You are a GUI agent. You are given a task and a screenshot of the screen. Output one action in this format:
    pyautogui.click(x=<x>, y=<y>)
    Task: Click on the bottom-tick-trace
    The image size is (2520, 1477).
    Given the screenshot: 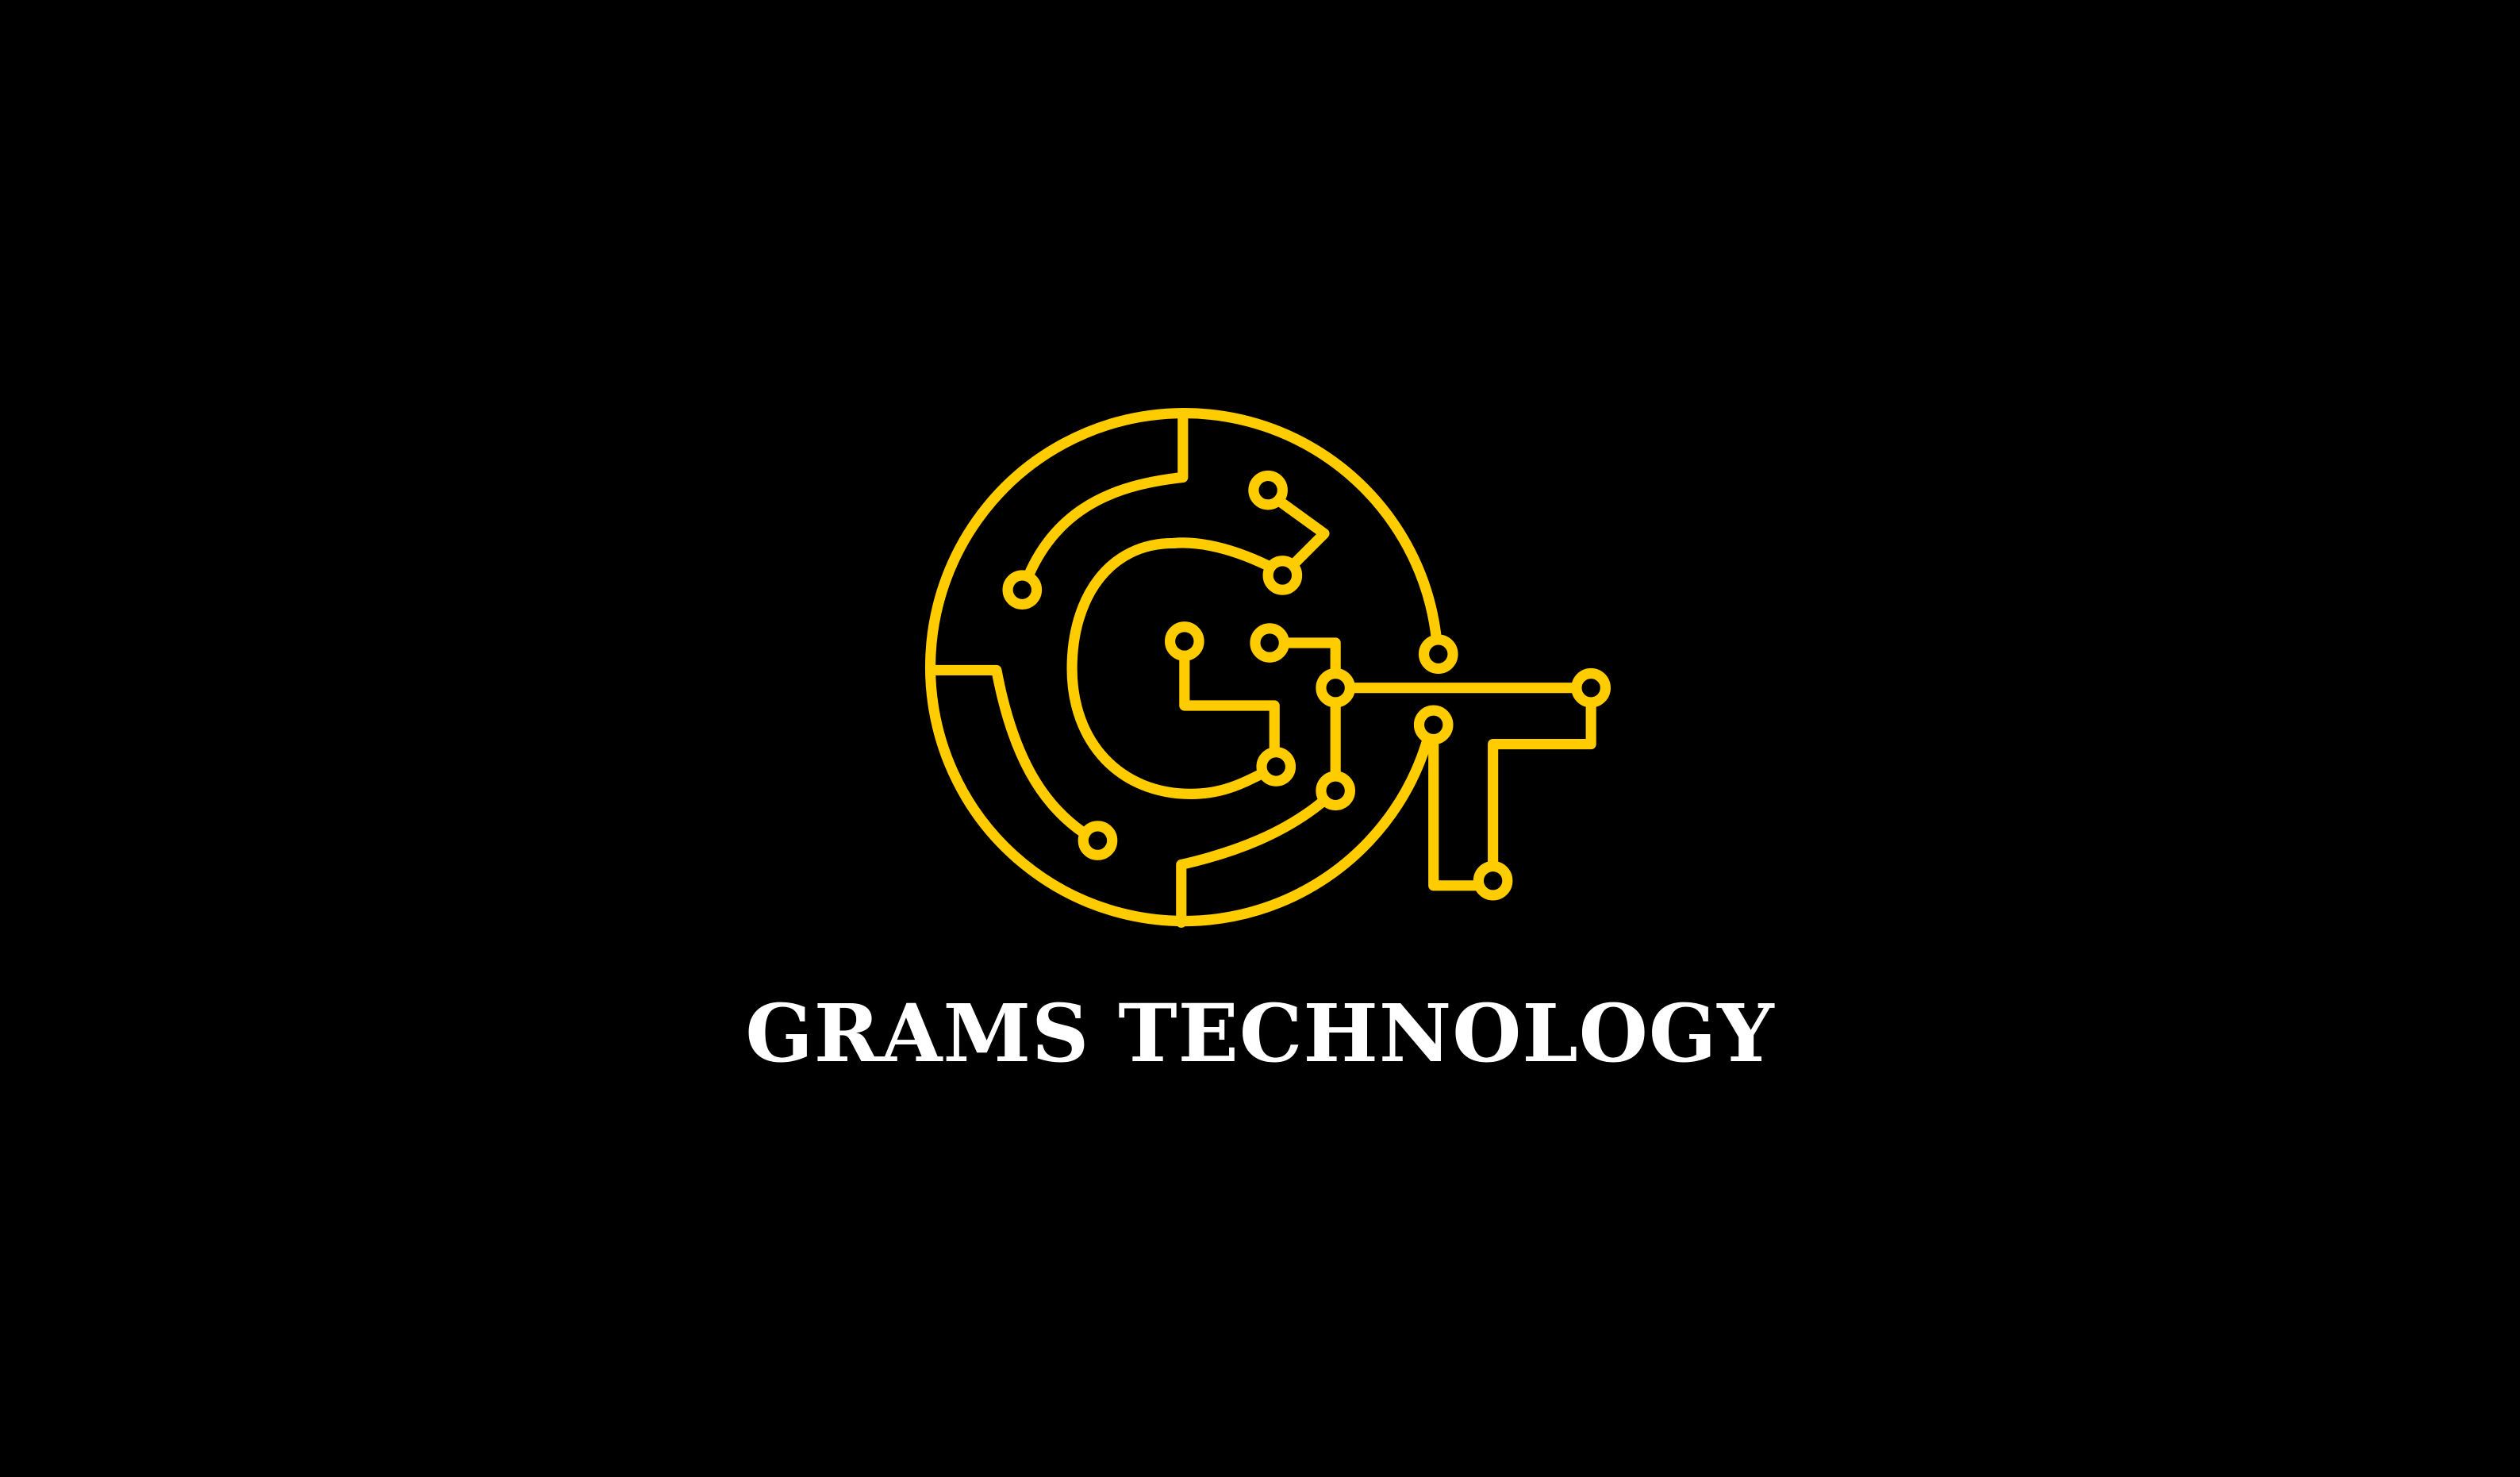 What is the action you would take?
    pyautogui.click(x=1253, y=861)
    